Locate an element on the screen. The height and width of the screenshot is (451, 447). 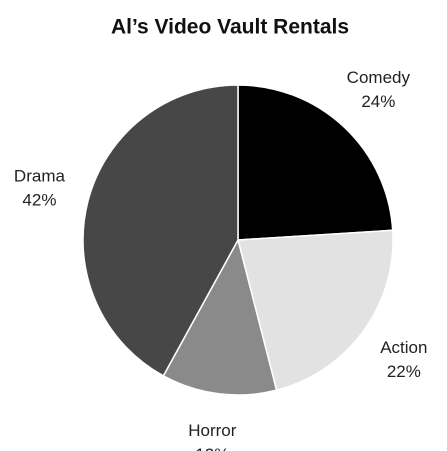
slice-label: Horror is located at coordinates (212, 430).